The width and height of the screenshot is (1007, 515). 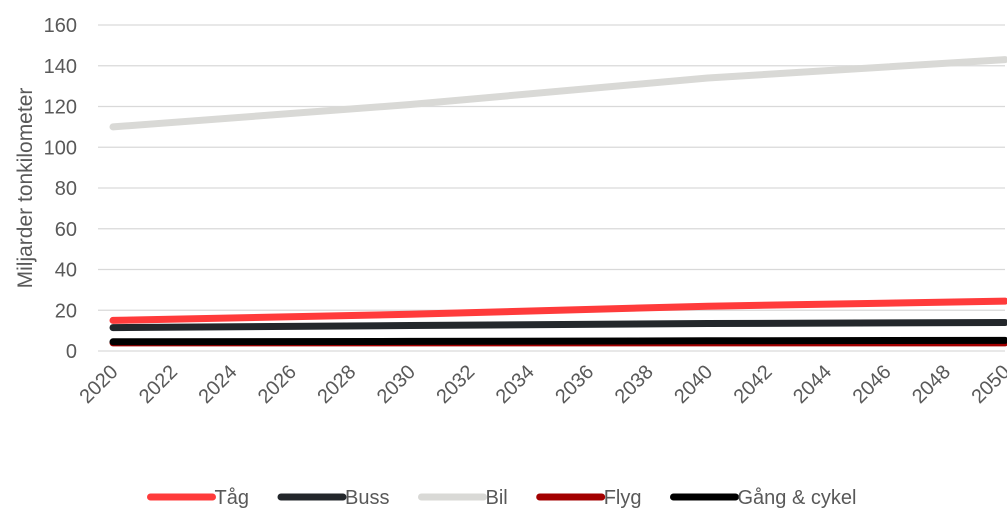 What do you see at coordinates (623, 498) in the screenshot?
I see `legend-label: Flyg` at bounding box center [623, 498].